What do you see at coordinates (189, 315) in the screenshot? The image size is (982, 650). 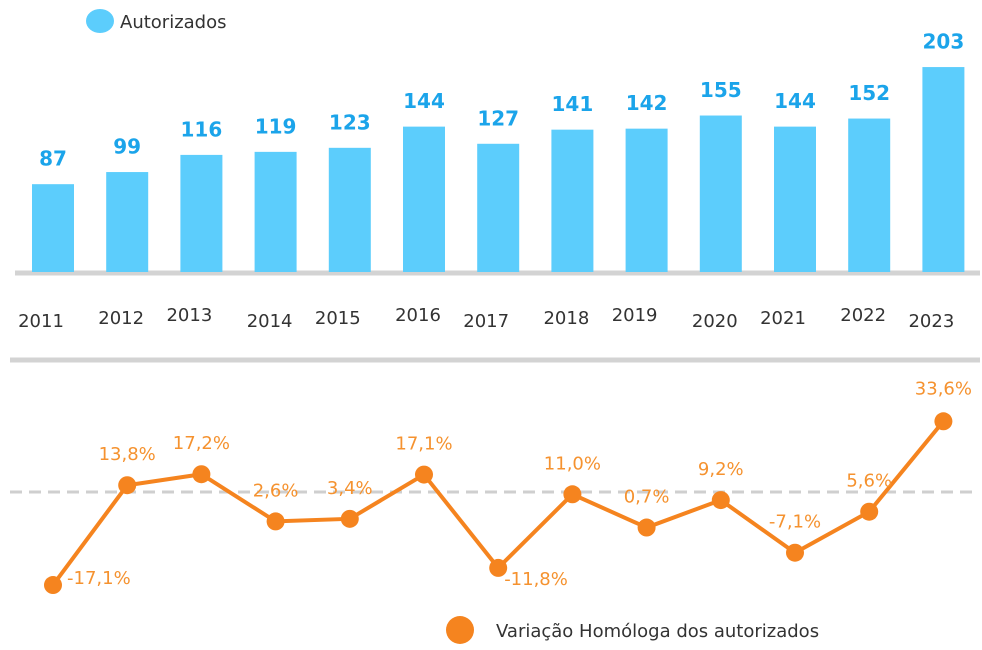 I see `x-tick-label: 2013` at bounding box center [189, 315].